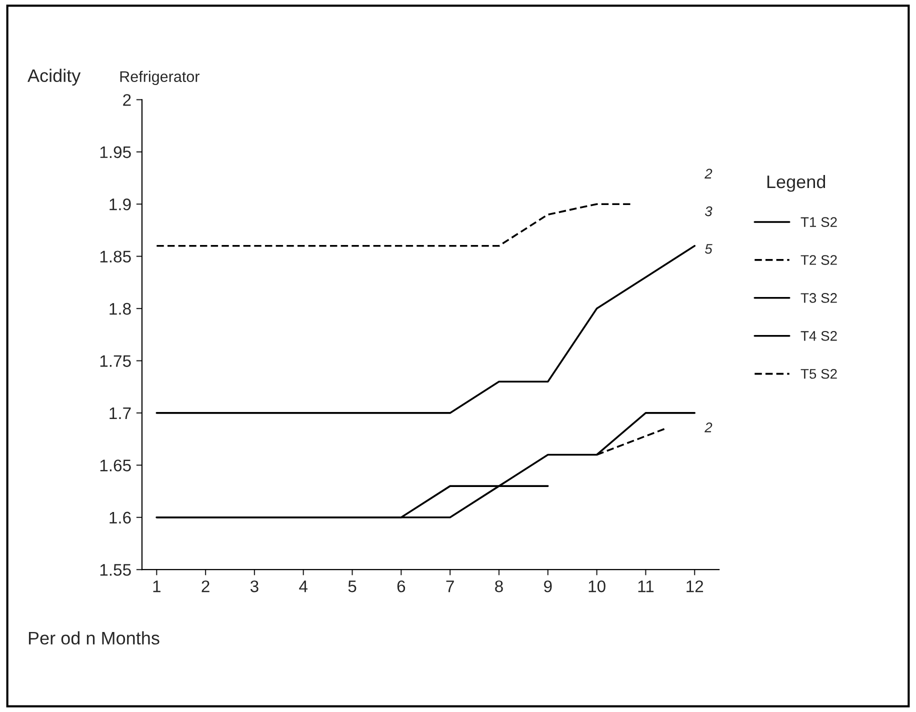 The width and height of the screenshot is (916, 712). Describe the element at coordinates (54, 77) in the screenshot. I see `y-axis-title: Acidity` at that location.